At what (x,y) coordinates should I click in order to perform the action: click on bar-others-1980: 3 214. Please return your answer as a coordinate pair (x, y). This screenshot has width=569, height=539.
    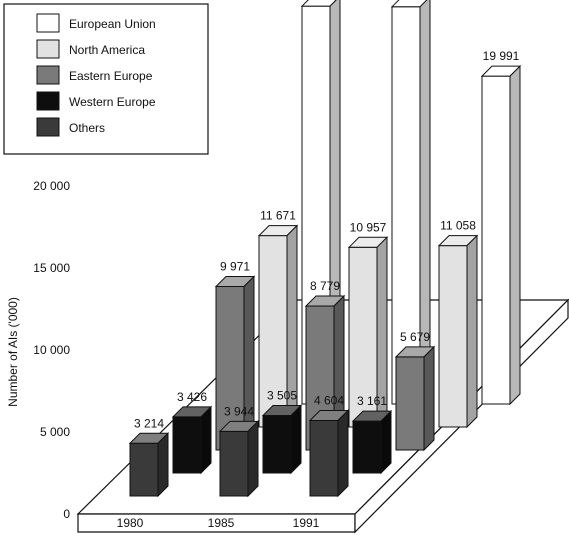
    Looking at the image, I should click on (149, 457).